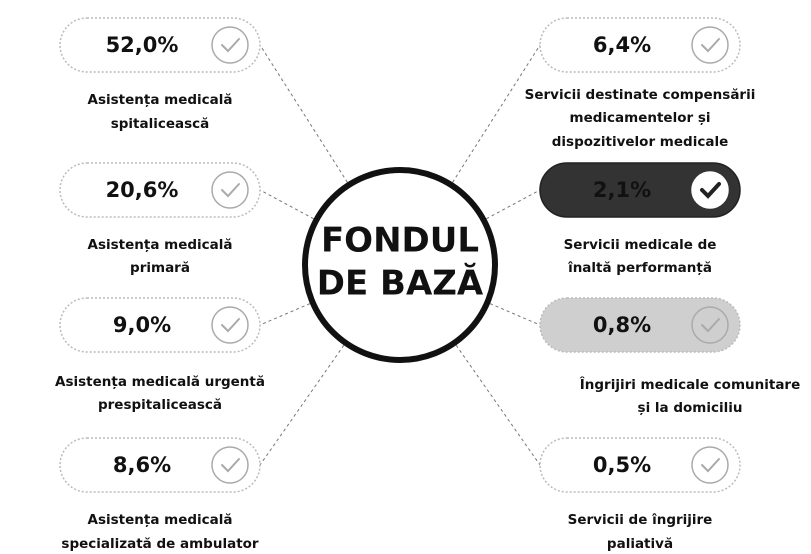  I want to click on item-label: specializată de ambulator, so click(160, 544).